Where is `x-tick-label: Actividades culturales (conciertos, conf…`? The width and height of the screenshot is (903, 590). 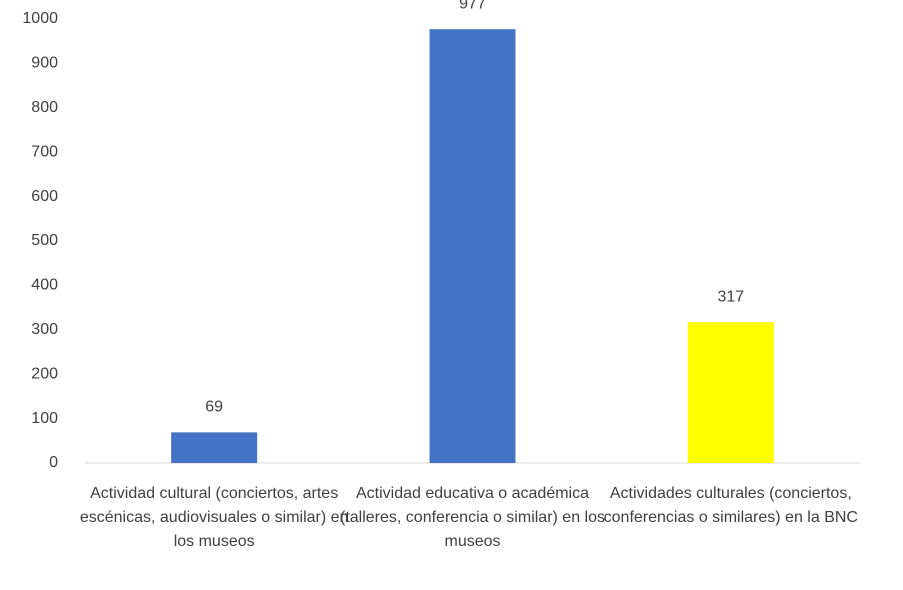
x-tick-label: Actividades culturales (conciertos, conf… is located at coordinates (730, 505).